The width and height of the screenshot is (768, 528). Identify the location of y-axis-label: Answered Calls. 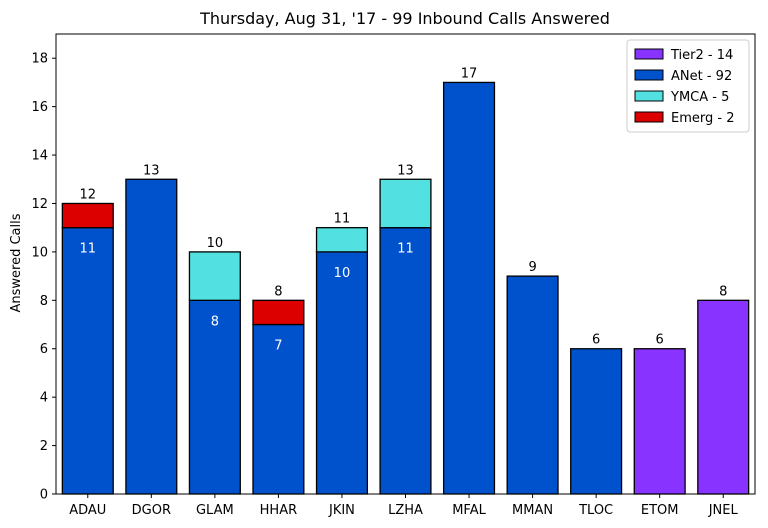
(16, 262).